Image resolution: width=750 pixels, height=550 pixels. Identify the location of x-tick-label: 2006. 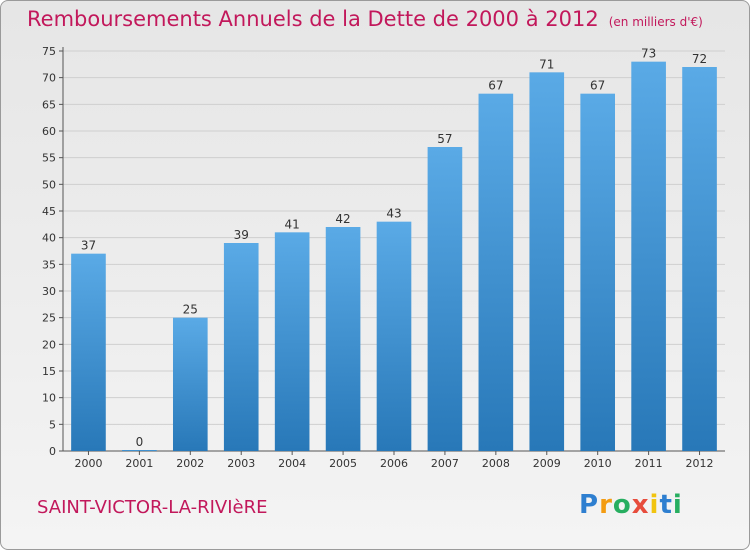
(394, 463).